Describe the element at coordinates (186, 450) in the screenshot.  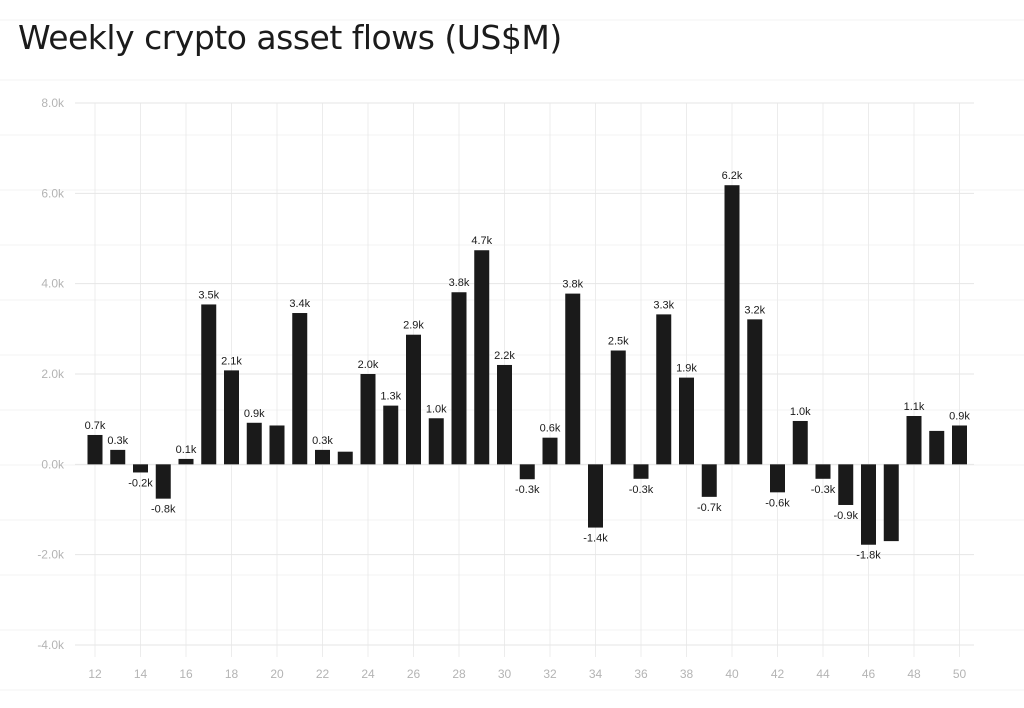
I see `data-label: 0.1k` at that location.